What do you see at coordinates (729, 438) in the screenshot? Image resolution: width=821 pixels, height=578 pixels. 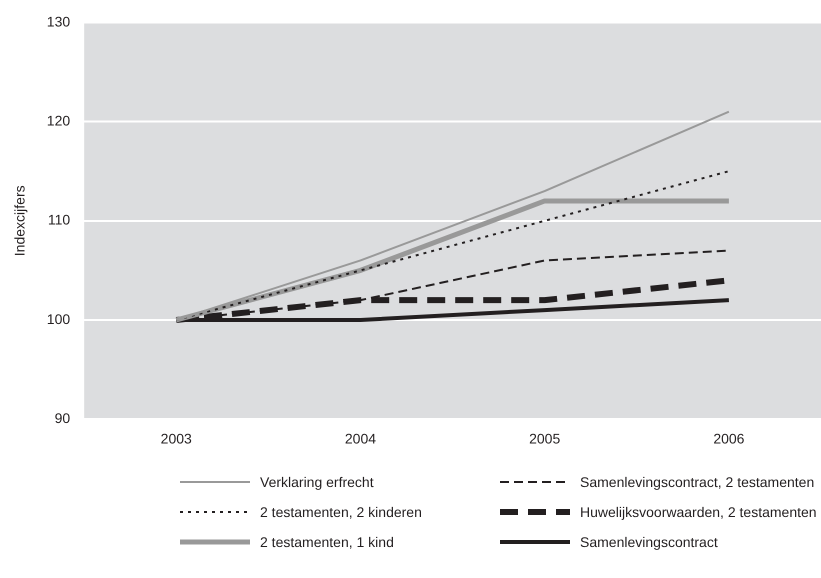 I see `x-tick-label: 2006` at bounding box center [729, 438].